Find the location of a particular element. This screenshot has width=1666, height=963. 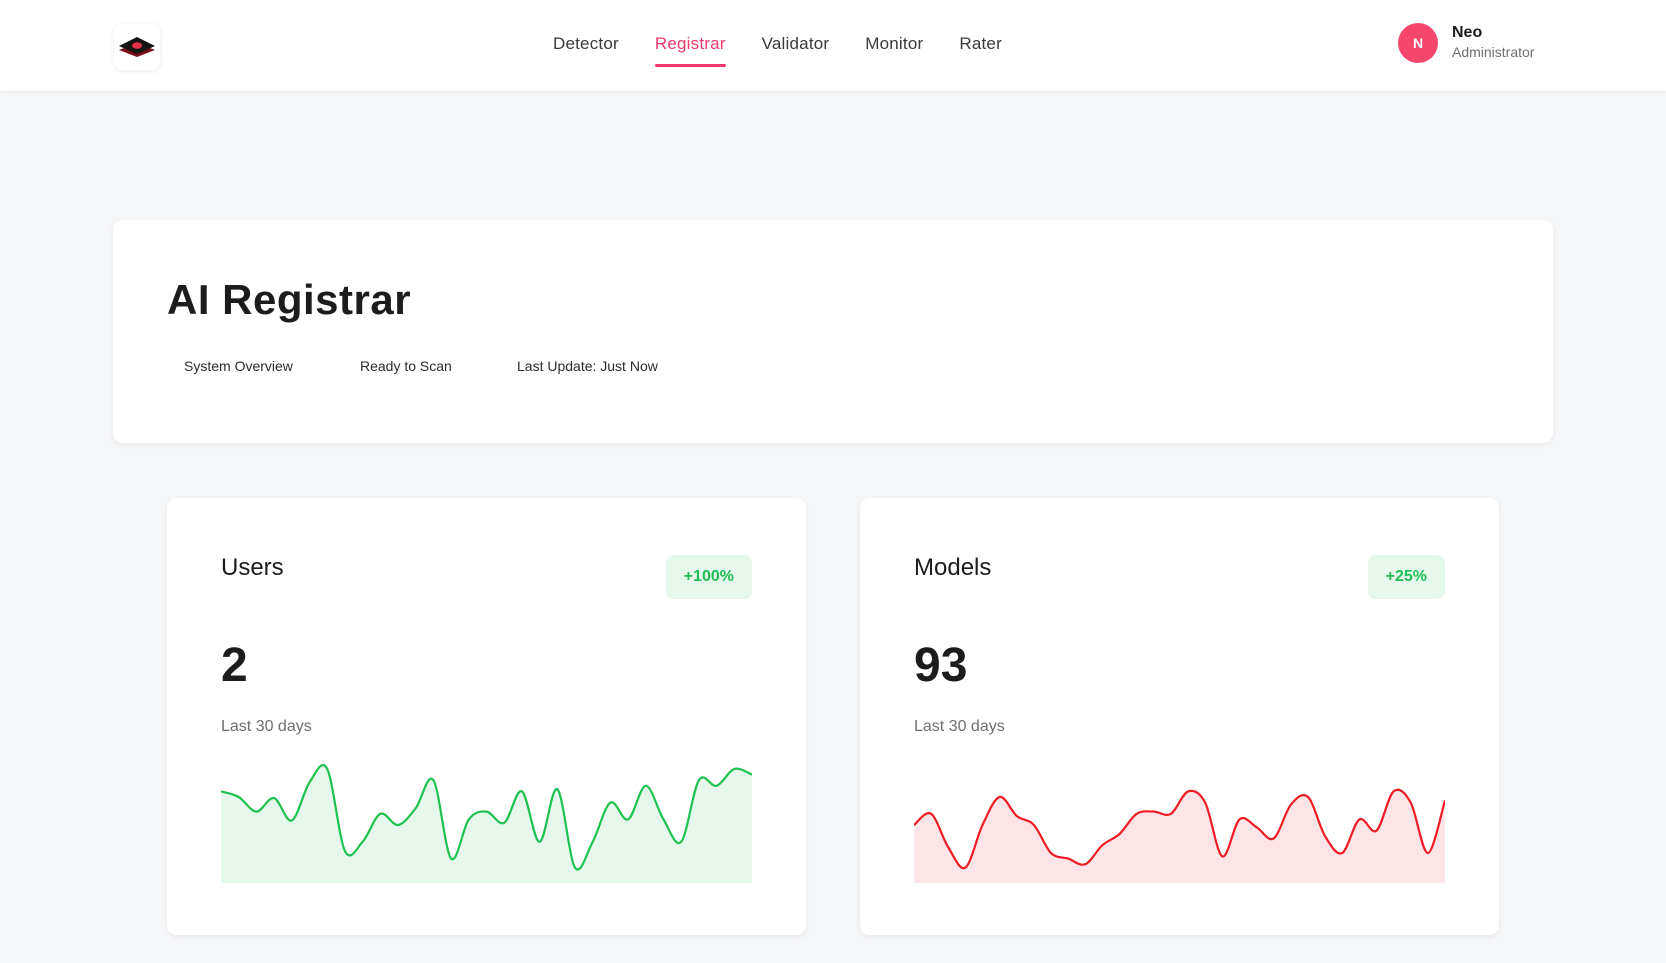

avatar: N is located at coordinates (1418, 43).